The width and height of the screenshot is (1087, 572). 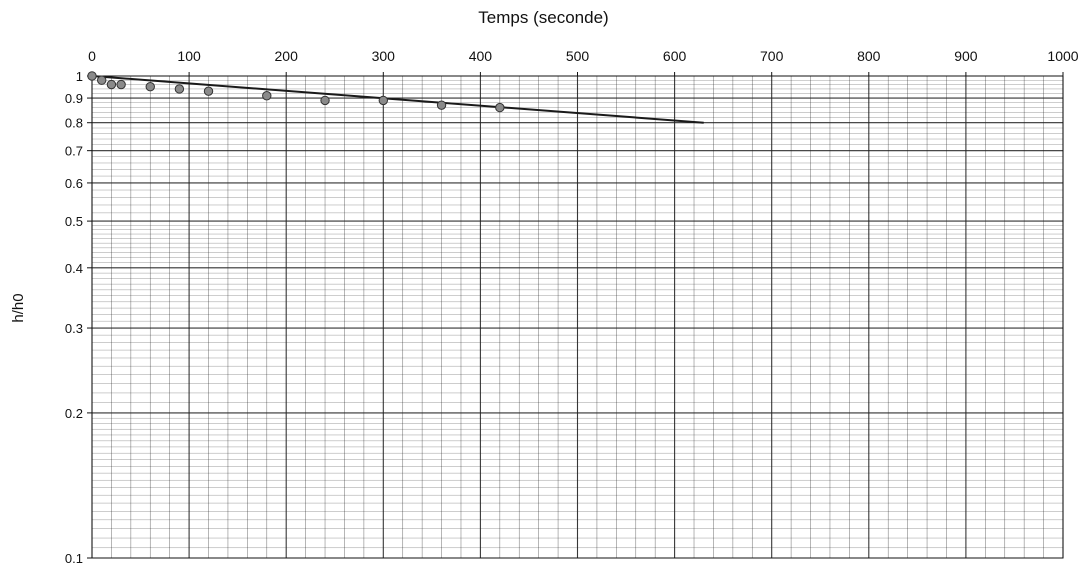 What do you see at coordinates (79, 76) in the screenshot?
I see `y-tick-label: 1` at bounding box center [79, 76].